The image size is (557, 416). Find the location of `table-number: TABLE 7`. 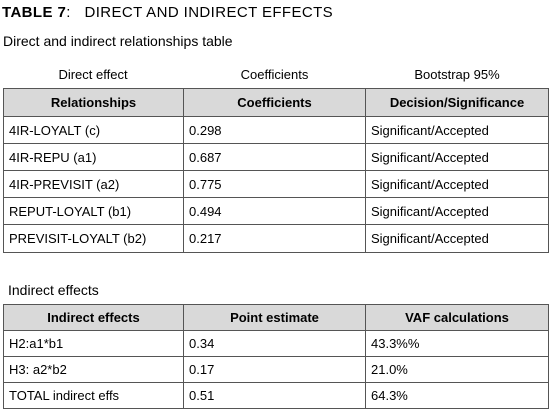

table-number: TABLE 7 is located at coordinates (34, 12).